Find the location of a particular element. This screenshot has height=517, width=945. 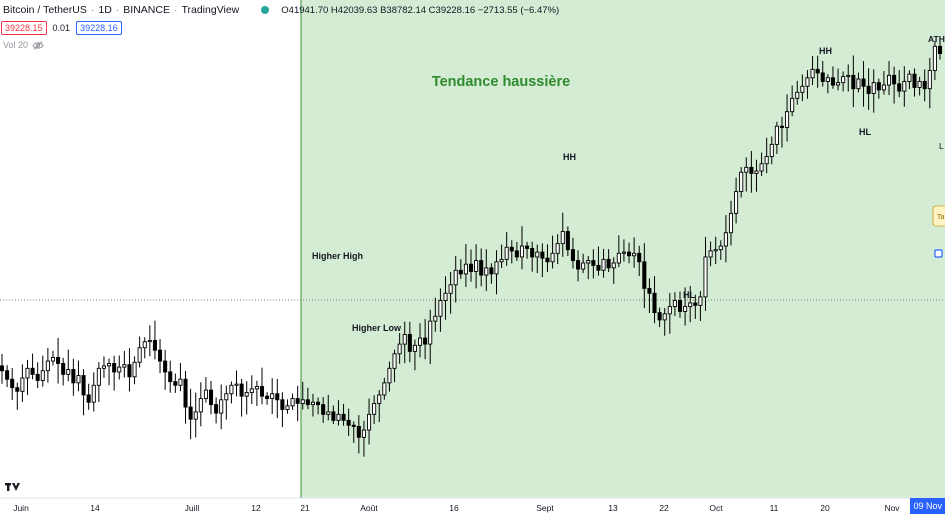

bid-price-box: 39228.15 is located at coordinates (24, 28).